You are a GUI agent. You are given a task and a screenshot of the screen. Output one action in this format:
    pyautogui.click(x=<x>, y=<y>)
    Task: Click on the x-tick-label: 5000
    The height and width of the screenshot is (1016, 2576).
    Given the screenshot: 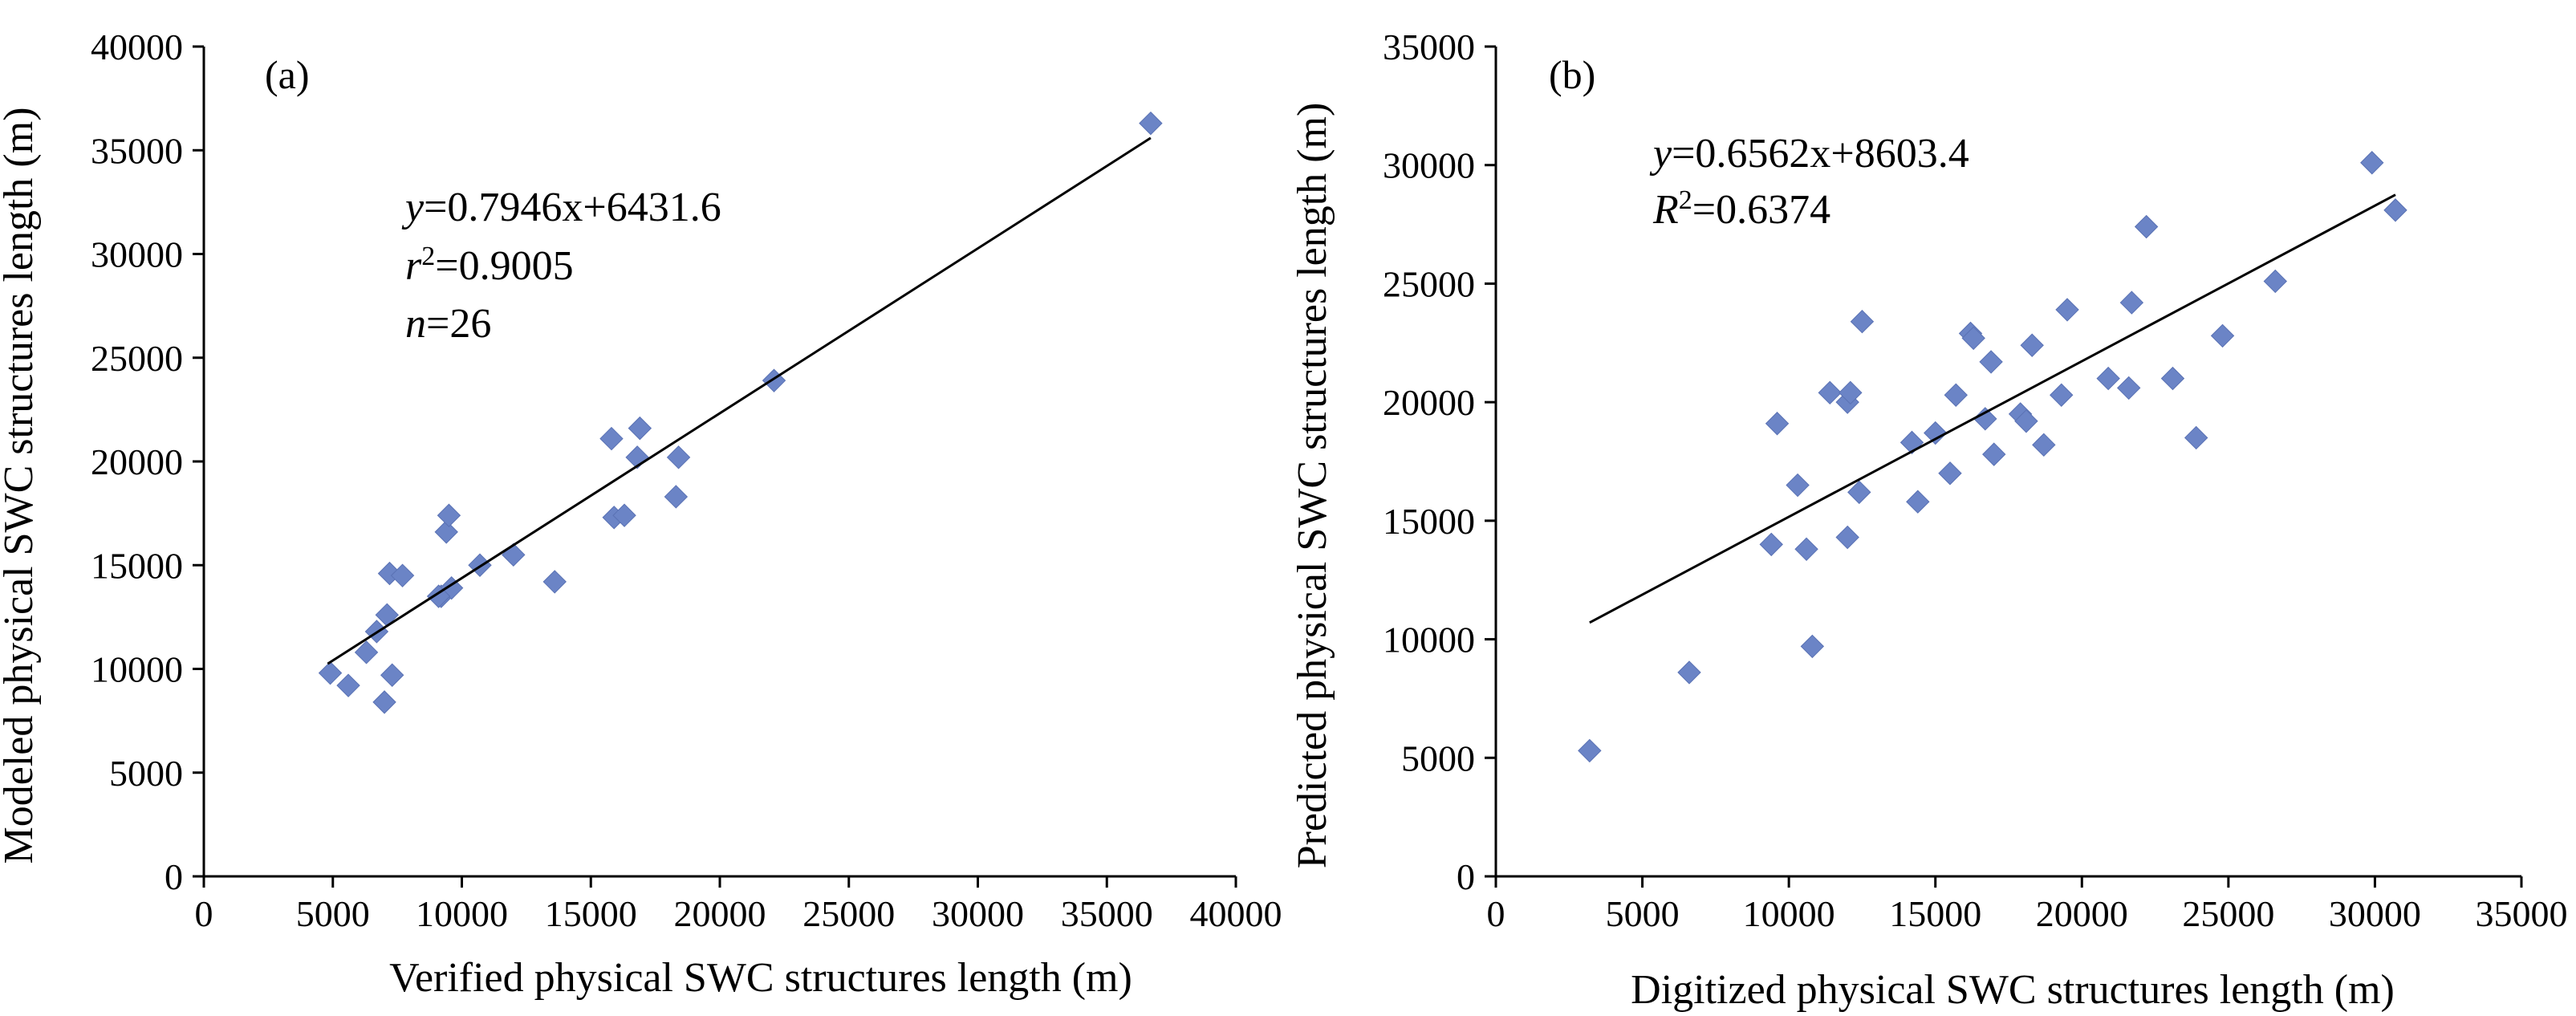 What is the action you would take?
    pyautogui.click(x=1643, y=914)
    